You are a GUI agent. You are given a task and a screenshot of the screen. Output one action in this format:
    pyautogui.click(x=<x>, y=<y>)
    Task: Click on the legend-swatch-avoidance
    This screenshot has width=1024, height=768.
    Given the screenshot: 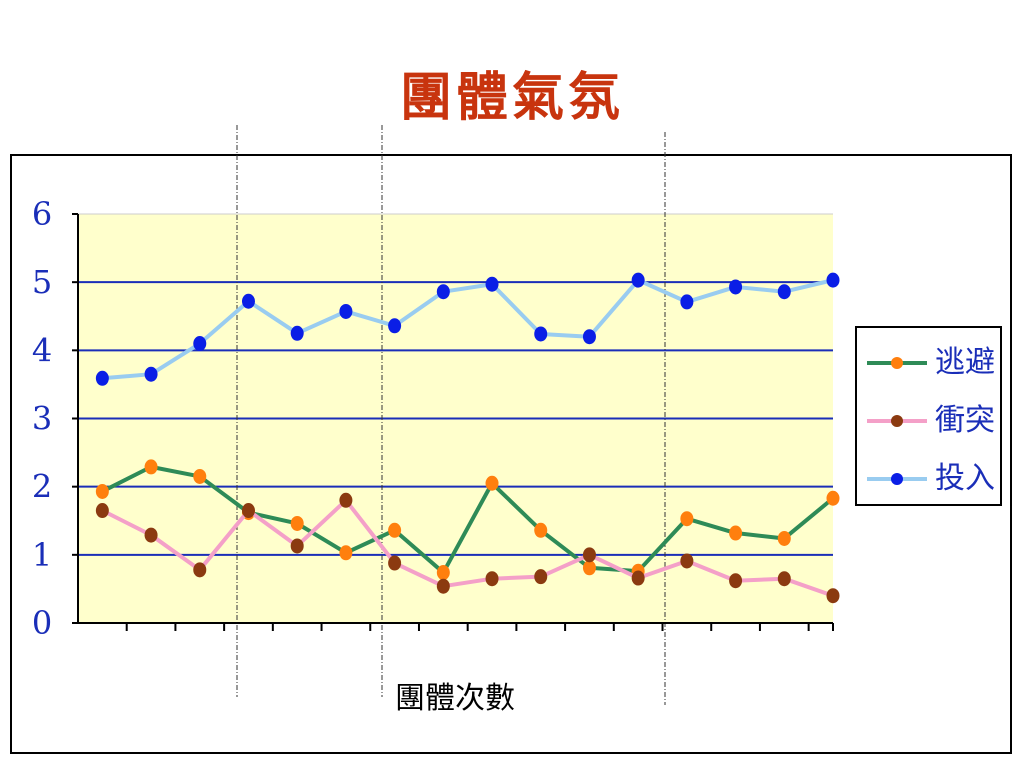 What is the action you would take?
    pyautogui.click(x=897, y=363)
    